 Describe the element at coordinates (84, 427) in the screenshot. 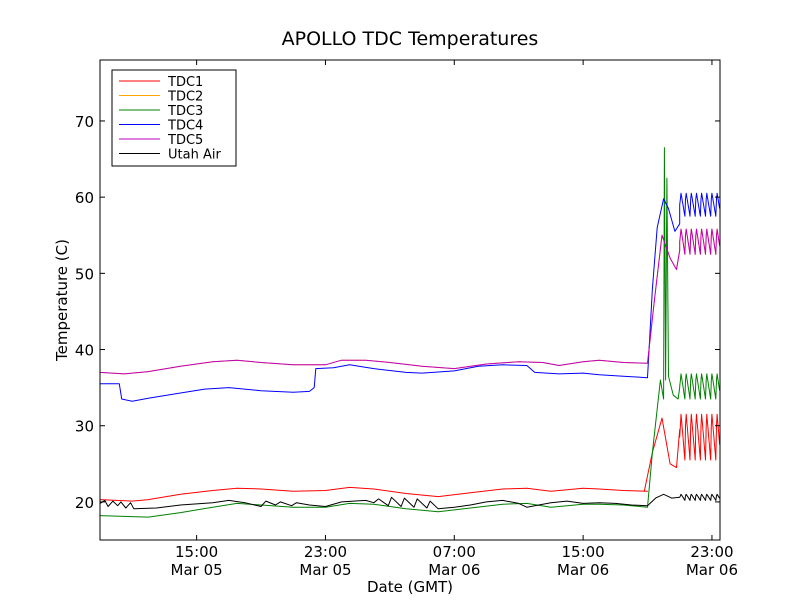

I see `y-tick-label: 30` at that location.